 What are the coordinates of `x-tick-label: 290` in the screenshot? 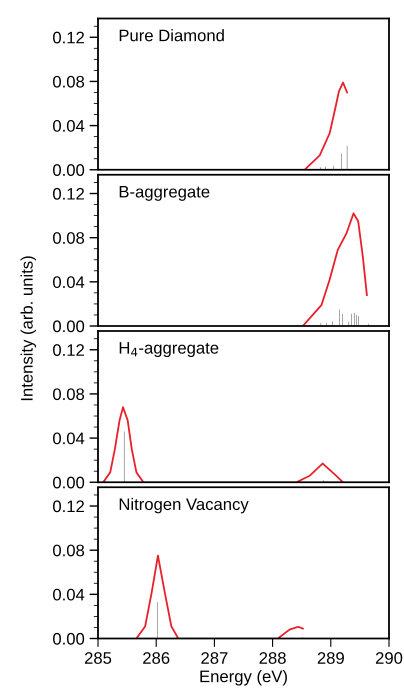 It's located at (389, 658).